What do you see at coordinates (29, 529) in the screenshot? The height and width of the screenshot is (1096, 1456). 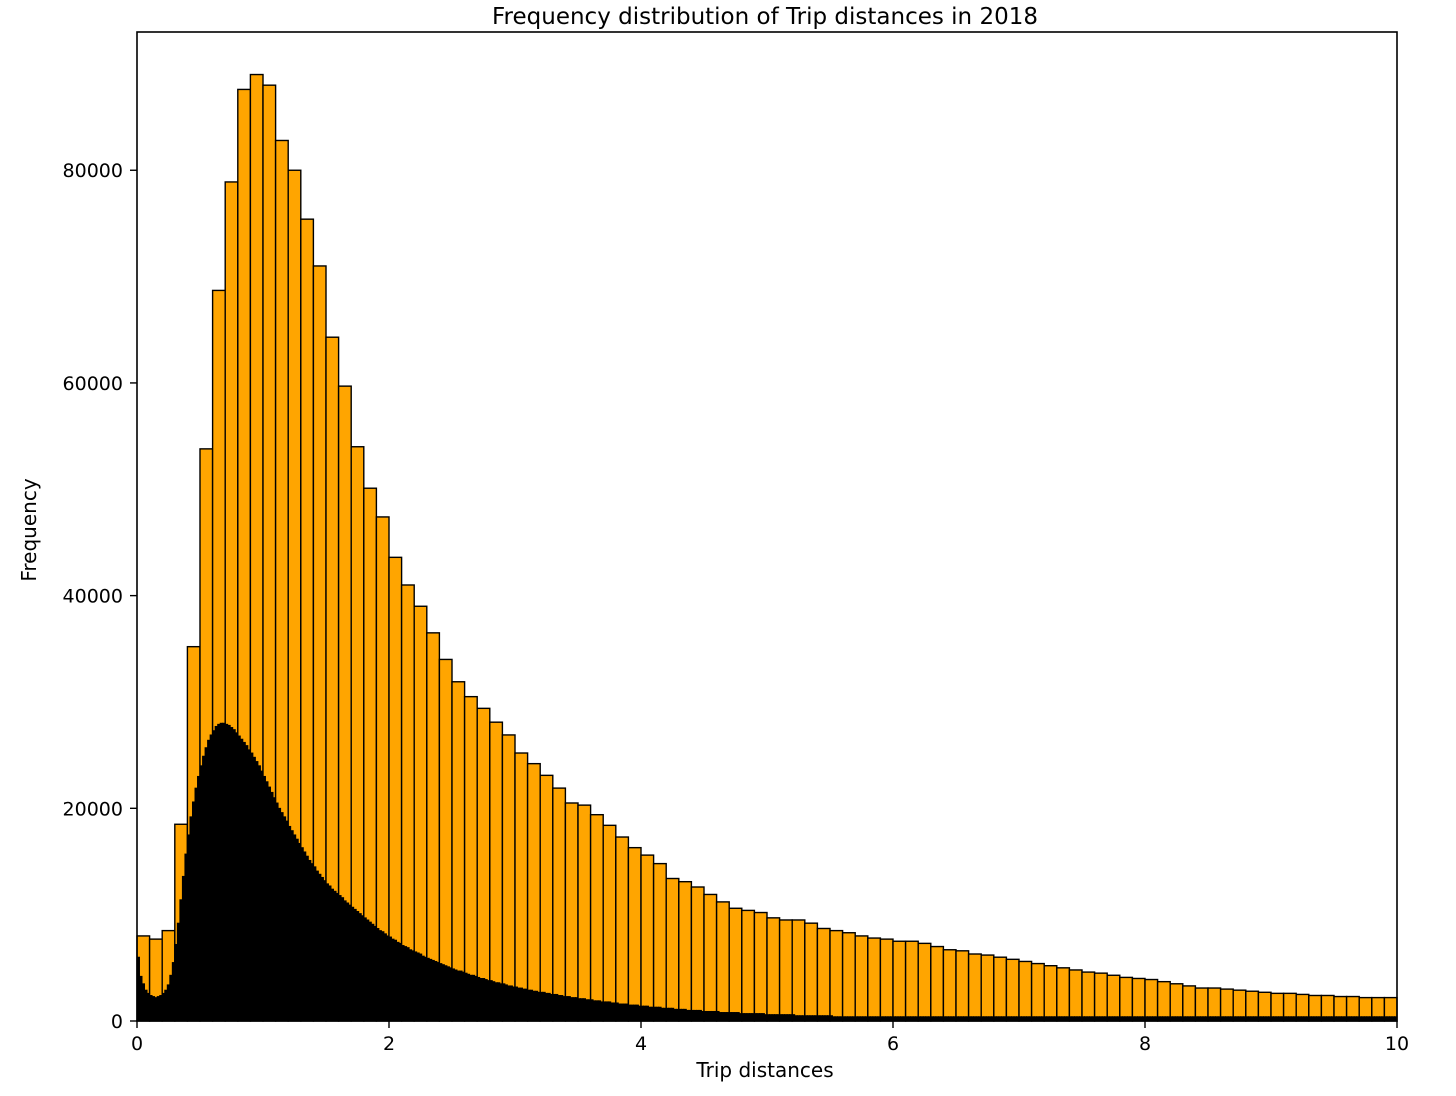 I see `y-axis-label: Frequency` at bounding box center [29, 529].